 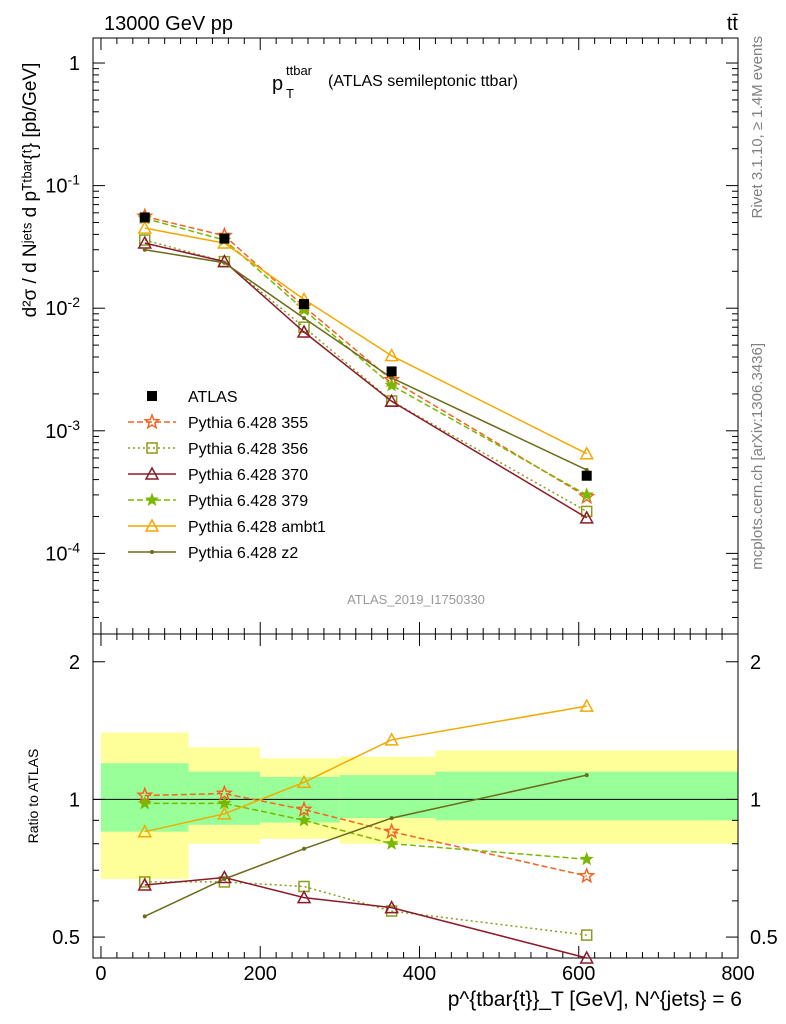 I want to click on legend-entry: Pythia 6.428 379, so click(x=218, y=501).